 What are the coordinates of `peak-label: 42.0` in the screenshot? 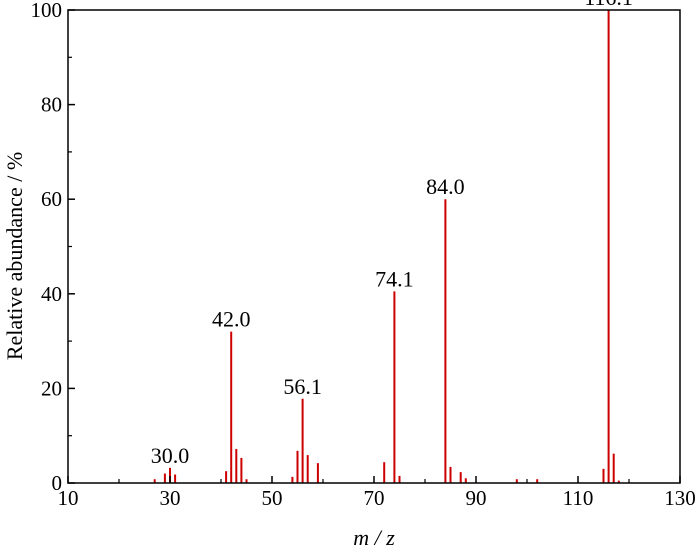 It's located at (231, 319).